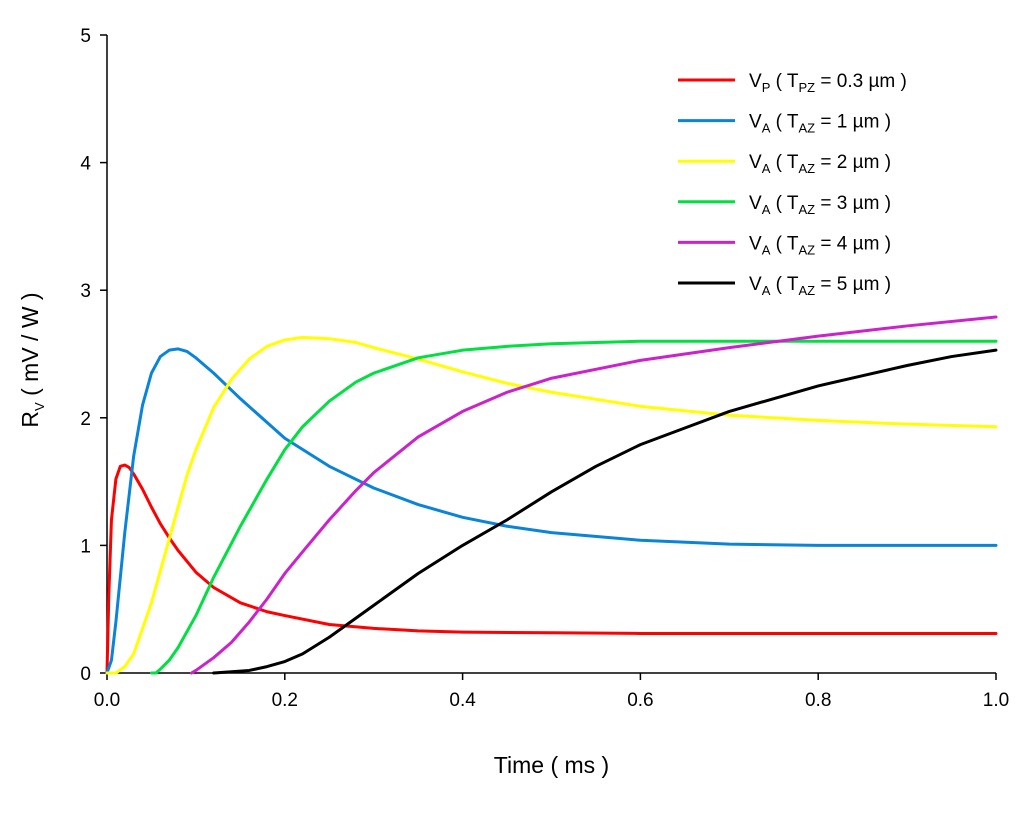 Image resolution: width=1024 pixels, height=817 pixels. I want to click on y-tick-label: 0, so click(85, 674).